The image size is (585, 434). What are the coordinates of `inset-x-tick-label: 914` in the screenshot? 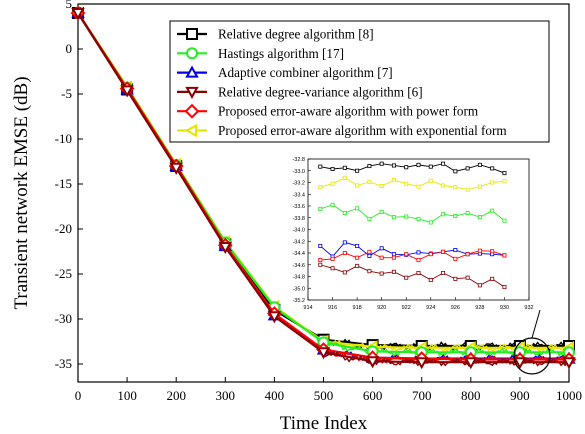 It's located at (307, 308).